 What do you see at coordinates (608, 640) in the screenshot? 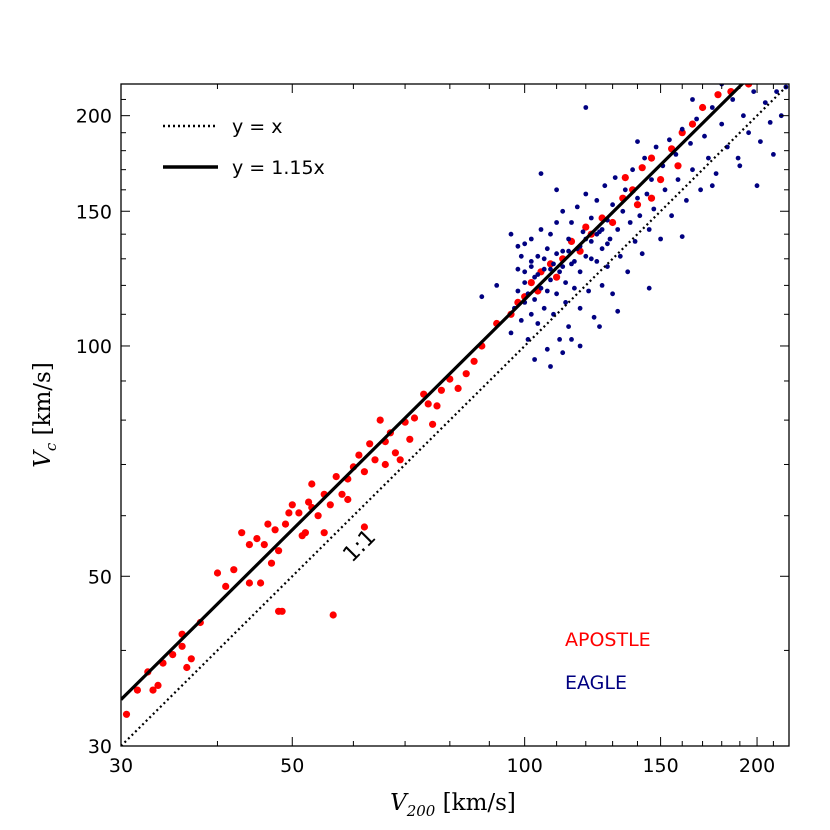
I see `series-label-apostle: APOSTLE` at bounding box center [608, 640].